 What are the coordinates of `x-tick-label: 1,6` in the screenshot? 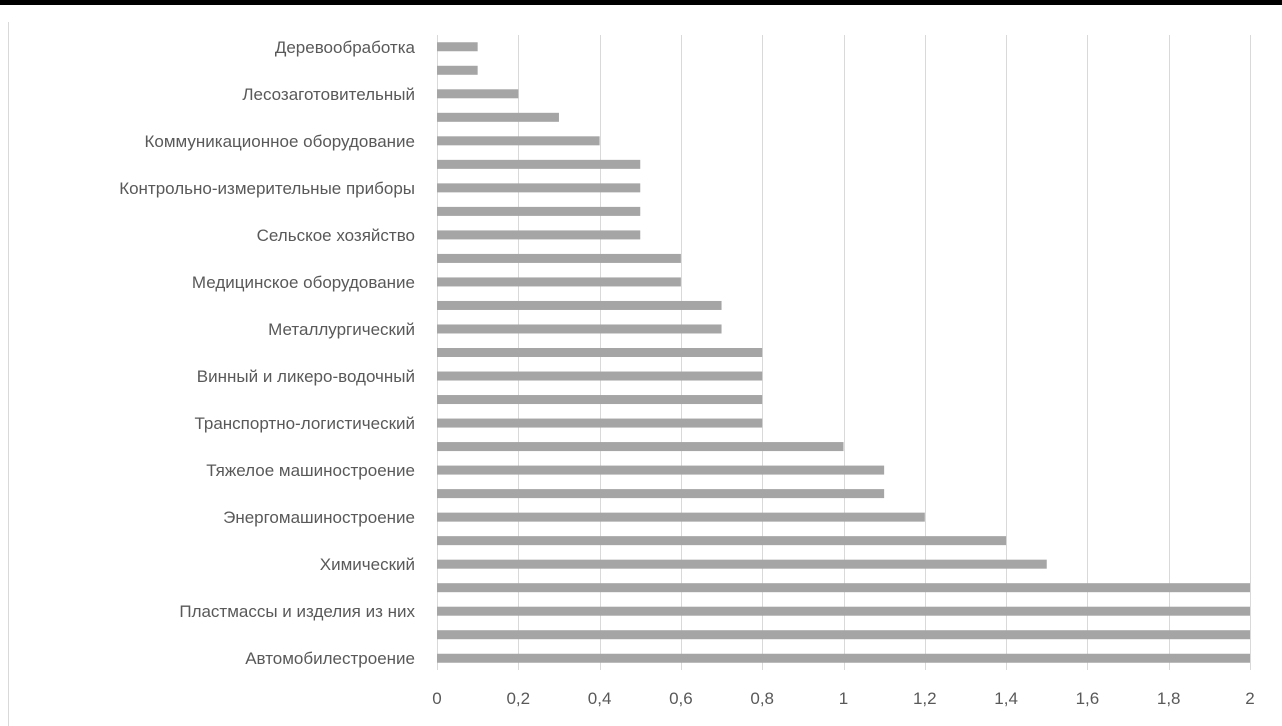 It's located at (1088, 698).